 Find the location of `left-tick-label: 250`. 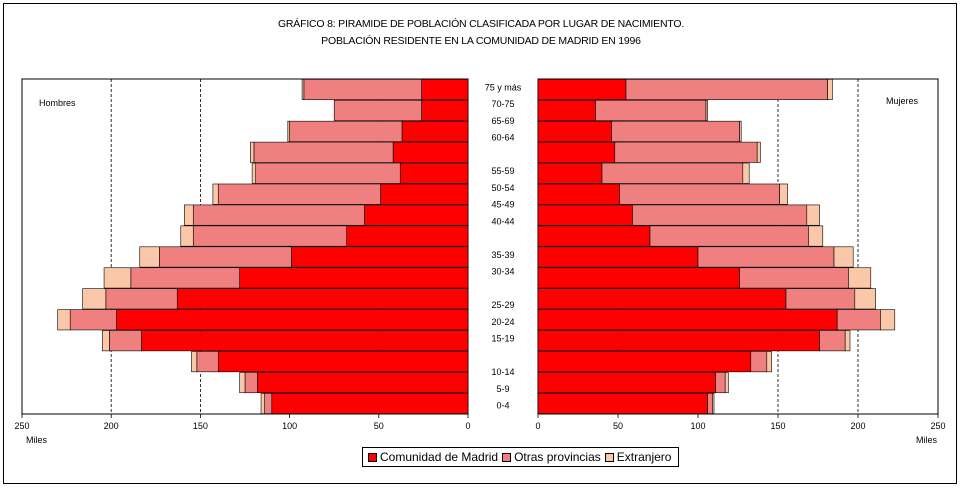

left-tick-label: 250 is located at coordinates (21, 426).